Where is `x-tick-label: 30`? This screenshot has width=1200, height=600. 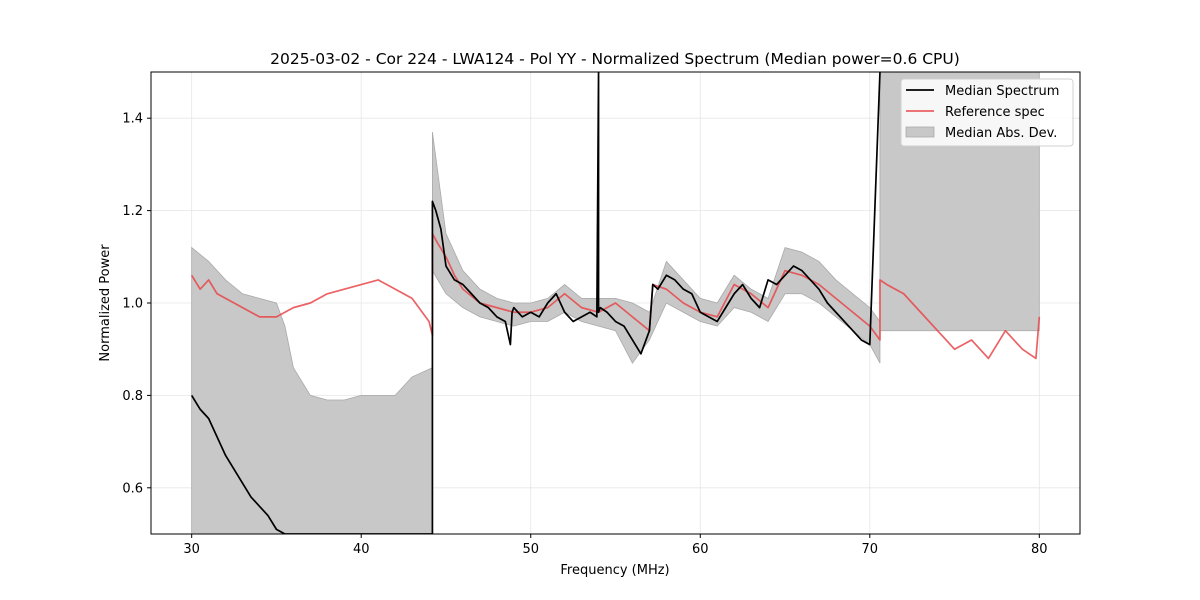 x-tick-label: 30 is located at coordinates (191, 549).